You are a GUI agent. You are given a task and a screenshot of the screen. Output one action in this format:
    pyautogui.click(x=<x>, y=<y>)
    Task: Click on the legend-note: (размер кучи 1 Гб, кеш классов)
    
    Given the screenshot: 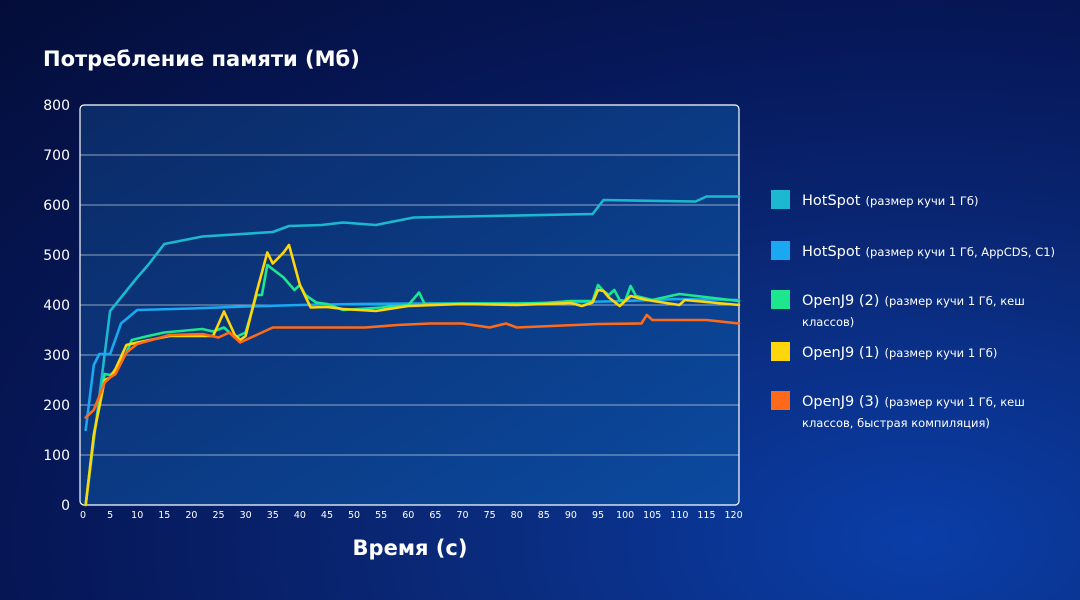 What is the action you would take?
    pyautogui.click(x=913, y=311)
    